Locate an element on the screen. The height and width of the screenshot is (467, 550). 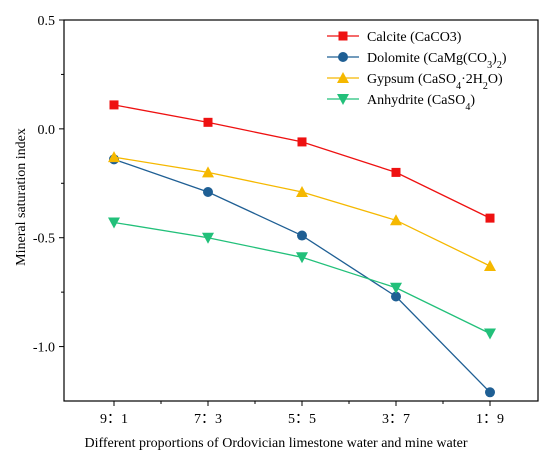
y-tick-label-0: 0.5 is located at coordinates (47, 21).